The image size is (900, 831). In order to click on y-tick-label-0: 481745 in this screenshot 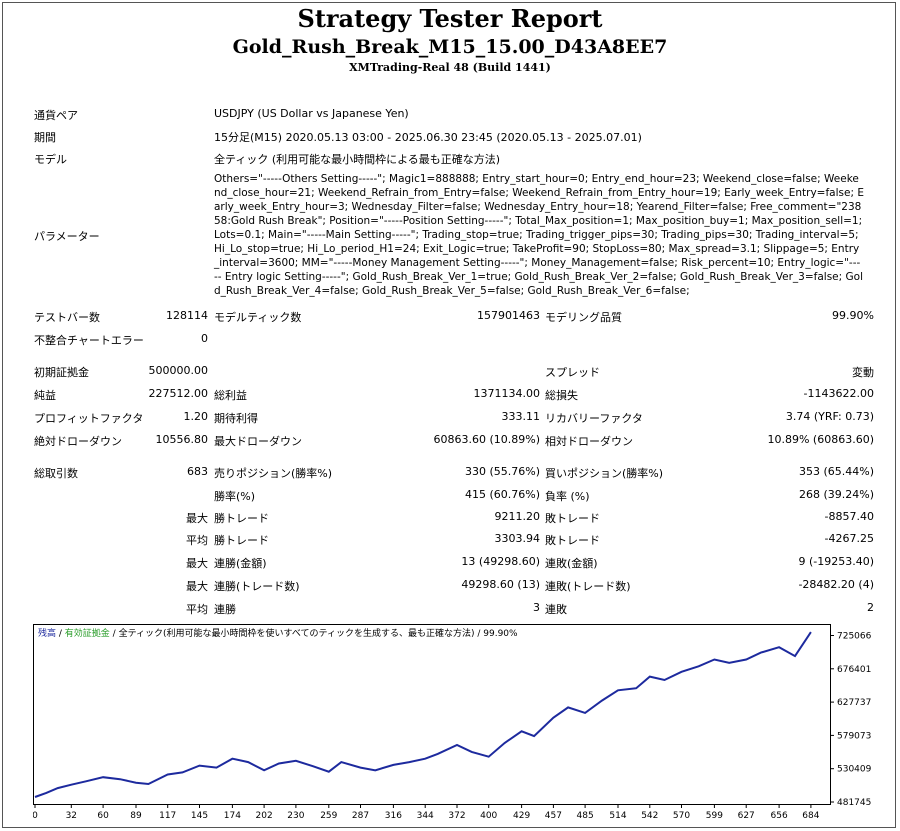, I will do `click(854, 803)`.